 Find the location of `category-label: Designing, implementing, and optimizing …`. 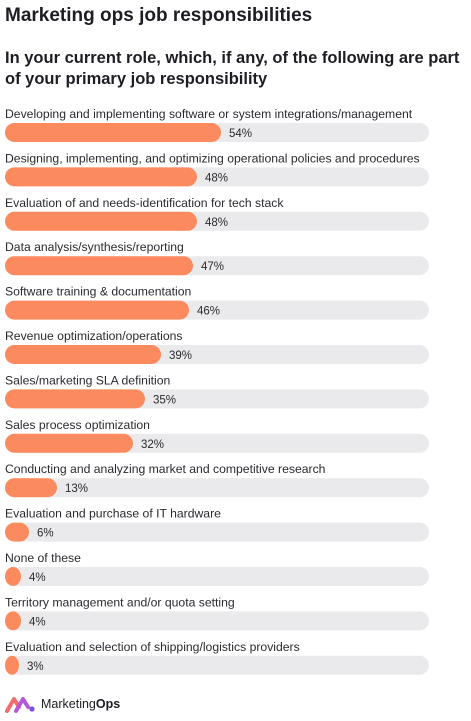

category-label: Designing, implementing, and optimizing … is located at coordinates (212, 158).